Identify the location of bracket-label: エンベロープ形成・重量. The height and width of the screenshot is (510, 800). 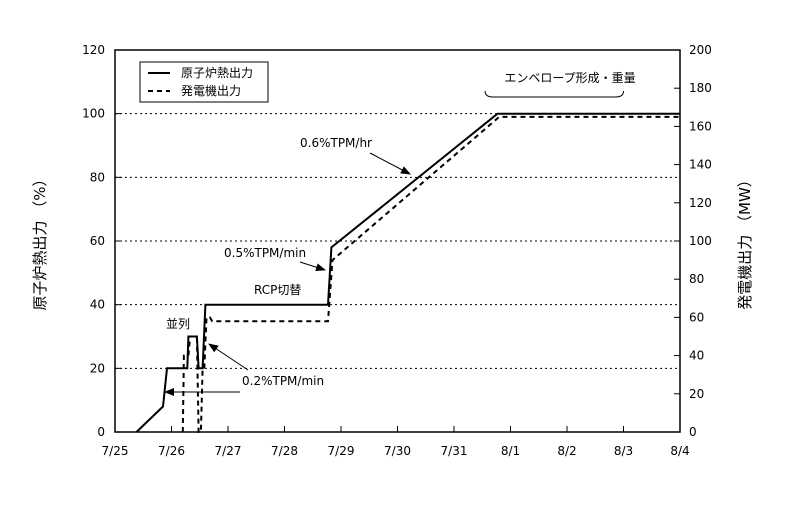
(569, 78).